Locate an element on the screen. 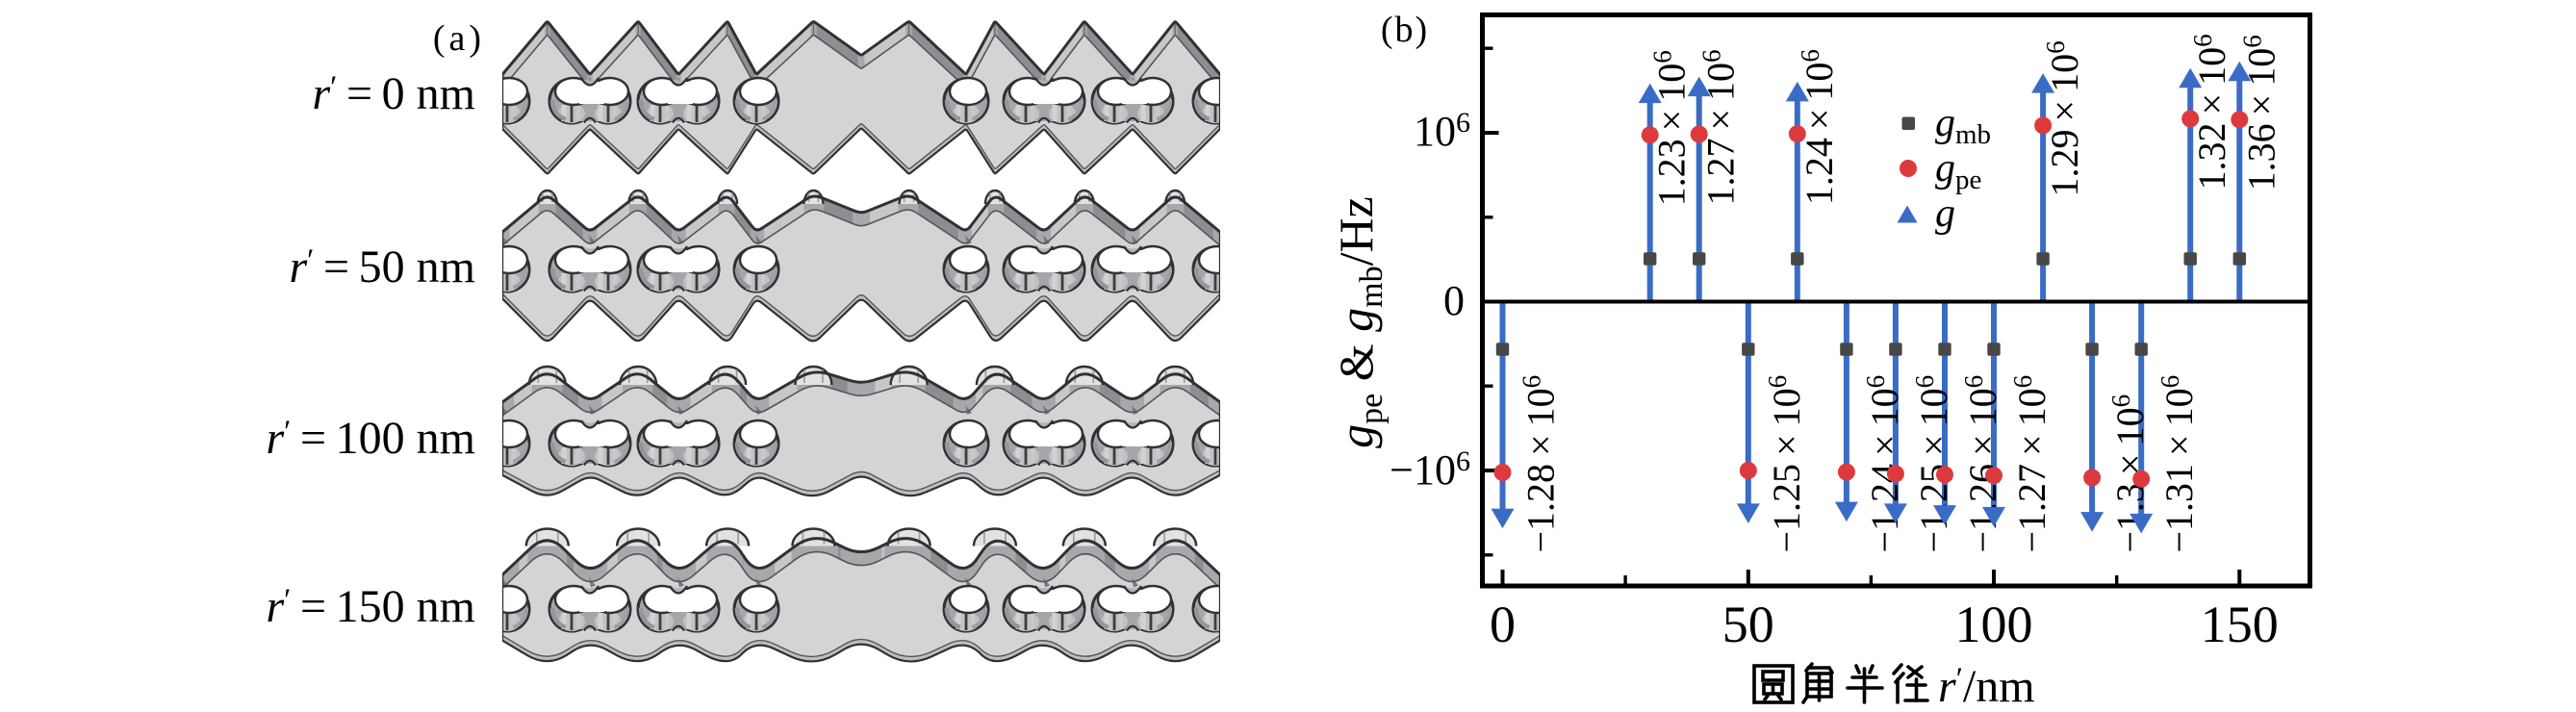 The width and height of the screenshot is (2576, 712). svg-text: 50 is located at coordinates (1748, 624).